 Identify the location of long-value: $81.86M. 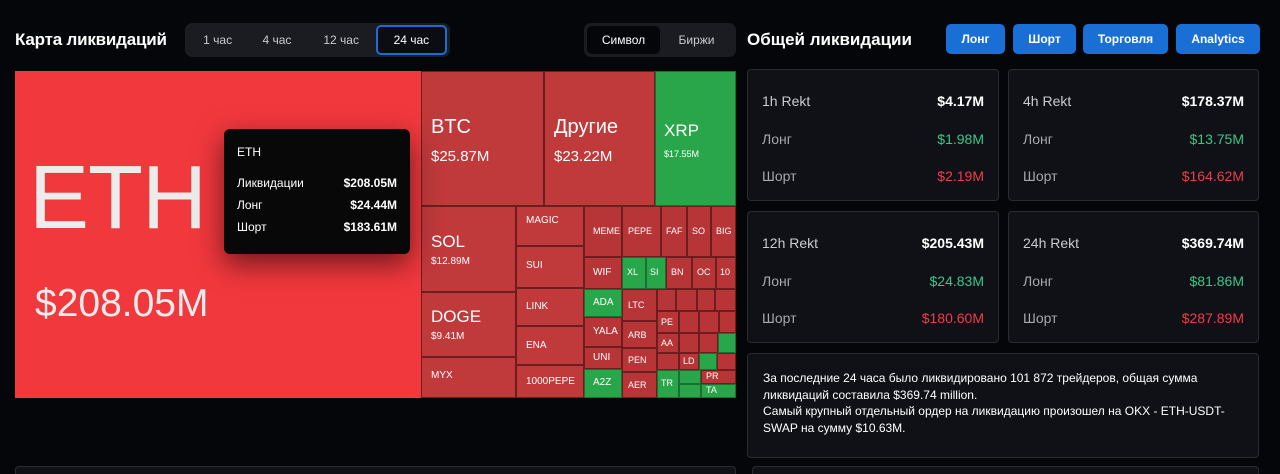
(1216, 281).